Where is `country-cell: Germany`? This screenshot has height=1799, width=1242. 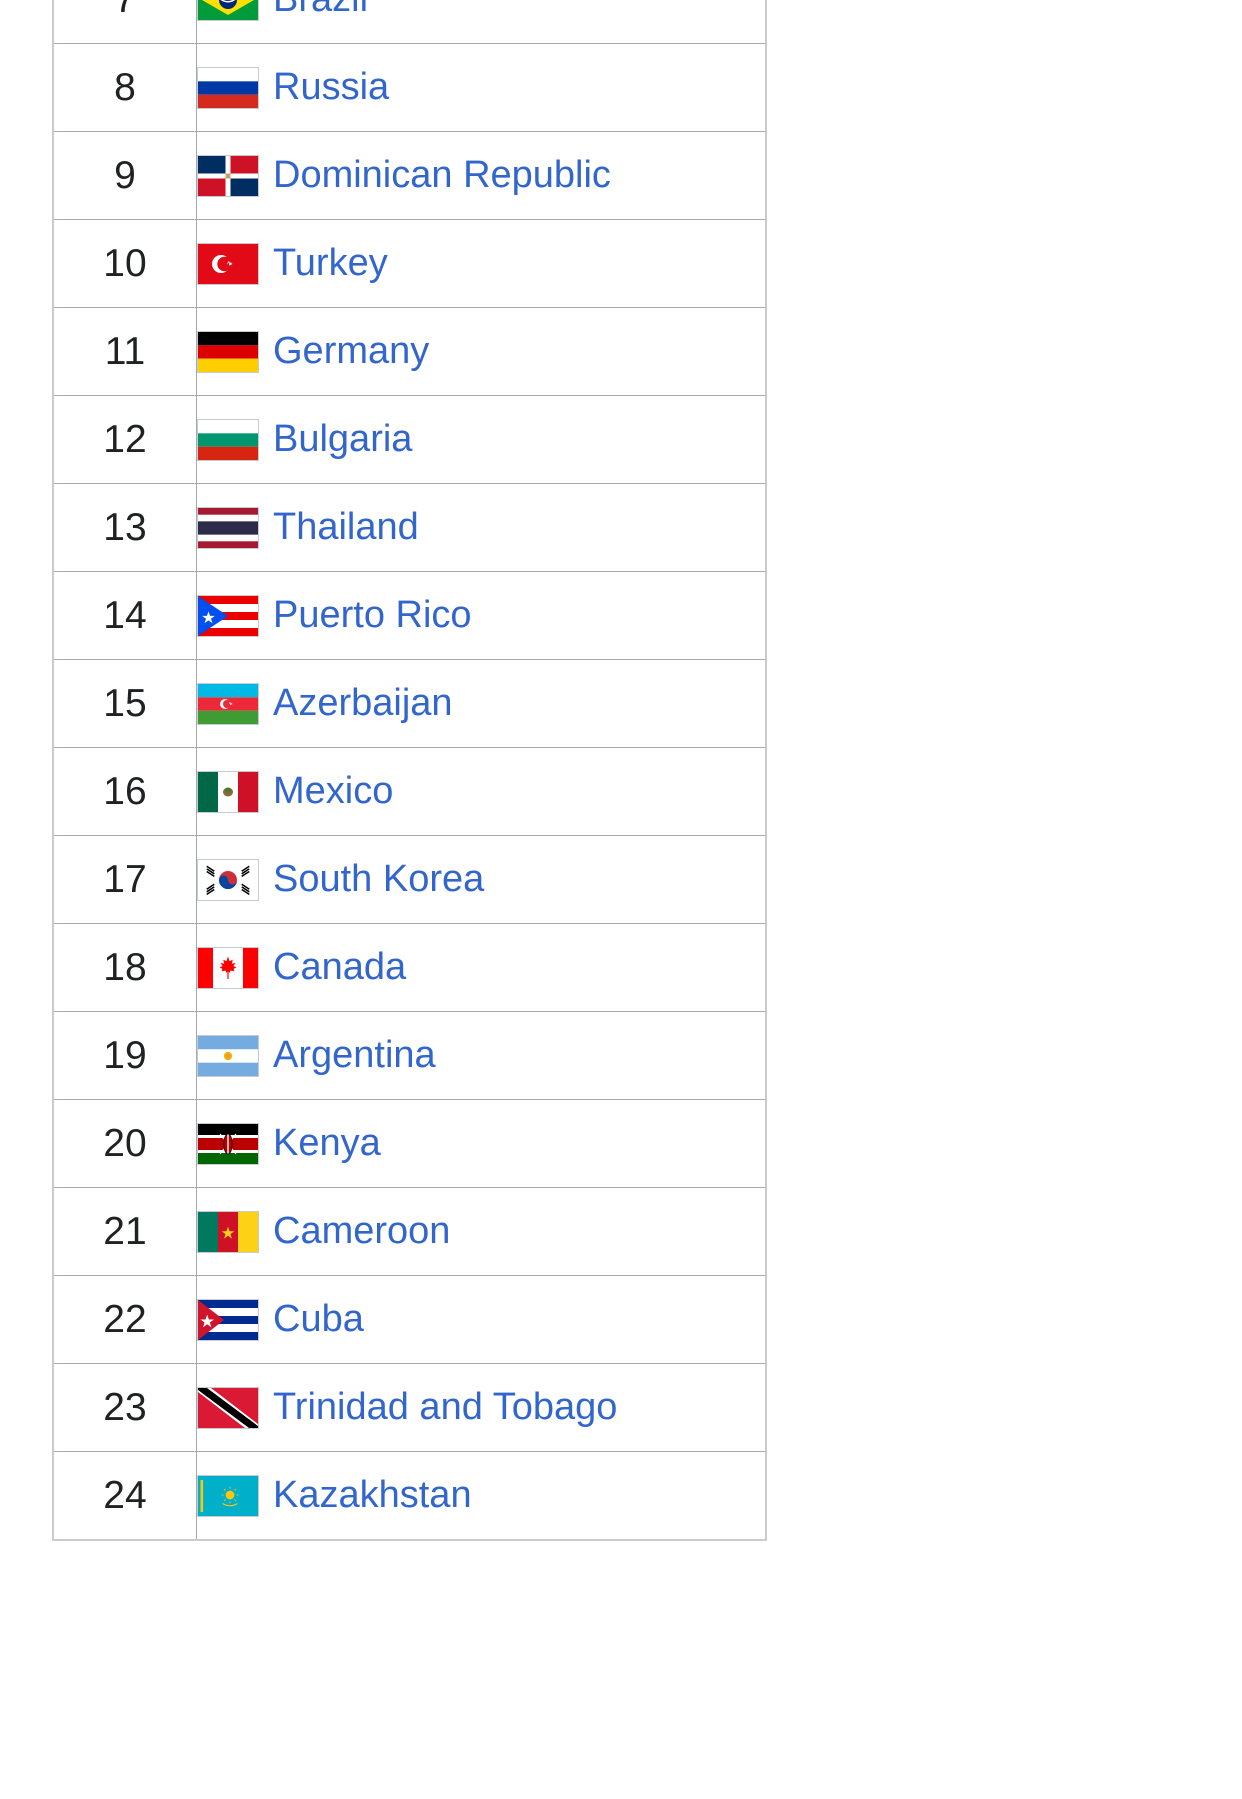 country-cell: Germany is located at coordinates (481, 351).